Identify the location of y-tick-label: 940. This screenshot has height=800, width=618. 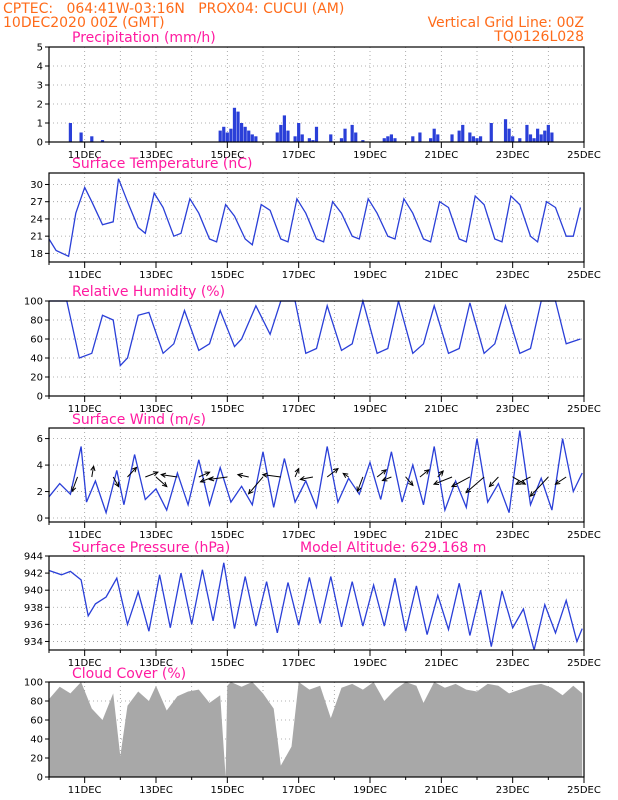
(33, 591).